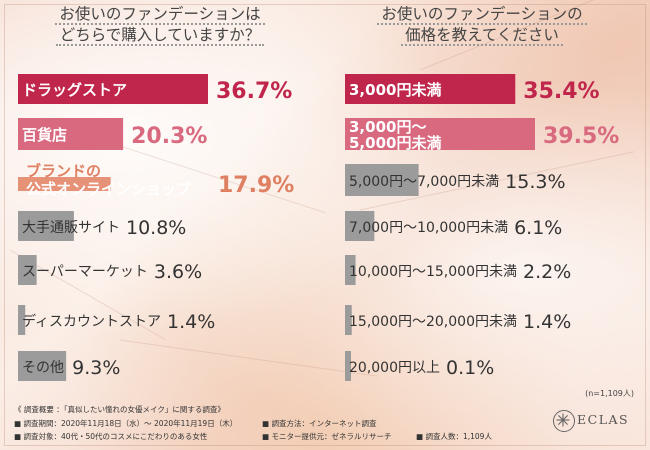 The height and width of the screenshot is (450, 650). I want to click on bar-label-1-1: 5,000円未満, so click(395, 143).